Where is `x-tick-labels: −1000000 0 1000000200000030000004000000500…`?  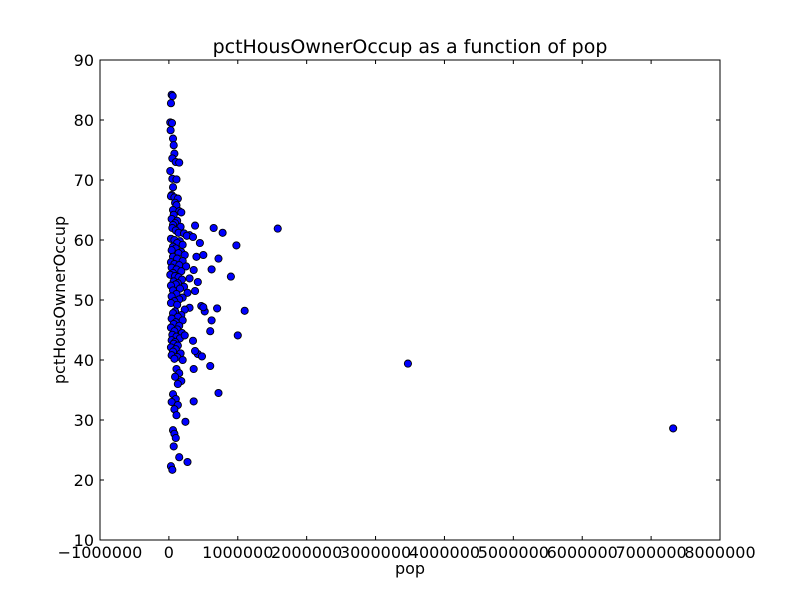
x-tick-labels: −1000000 0 1000000200000030000004000000500… is located at coordinates (407, 552).